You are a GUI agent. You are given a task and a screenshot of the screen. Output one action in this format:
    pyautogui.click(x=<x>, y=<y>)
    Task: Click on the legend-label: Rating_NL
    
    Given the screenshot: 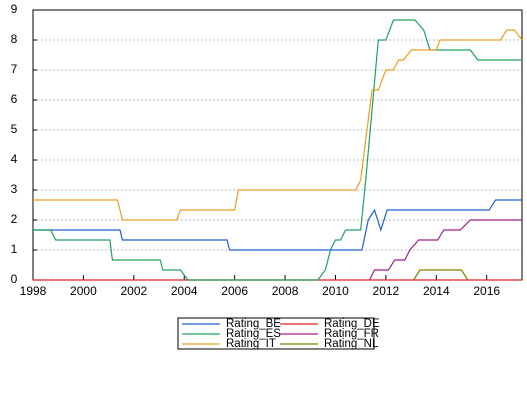 What is the action you would take?
    pyautogui.click(x=351, y=344)
    